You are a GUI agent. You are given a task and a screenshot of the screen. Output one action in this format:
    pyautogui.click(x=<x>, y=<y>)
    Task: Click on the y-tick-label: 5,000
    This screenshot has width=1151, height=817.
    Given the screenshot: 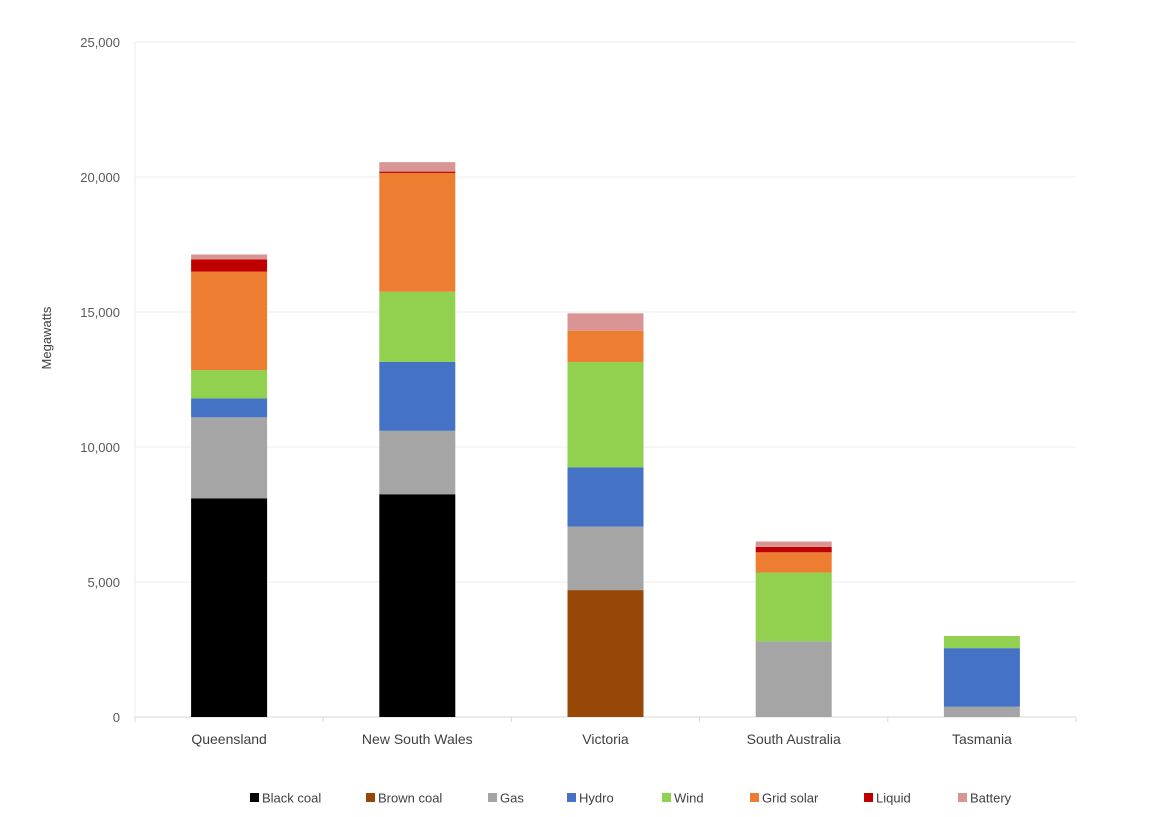 What is the action you would take?
    pyautogui.click(x=103, y=582)
    